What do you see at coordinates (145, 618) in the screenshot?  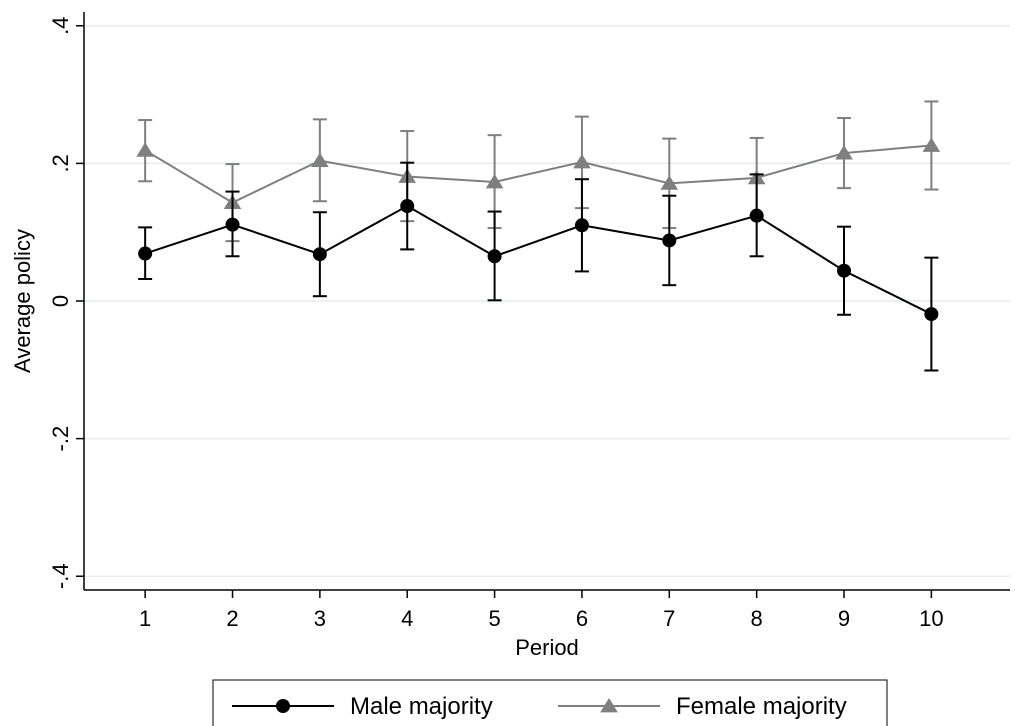 I see `x-tick-label: 1` at bounding box center [145, 618].